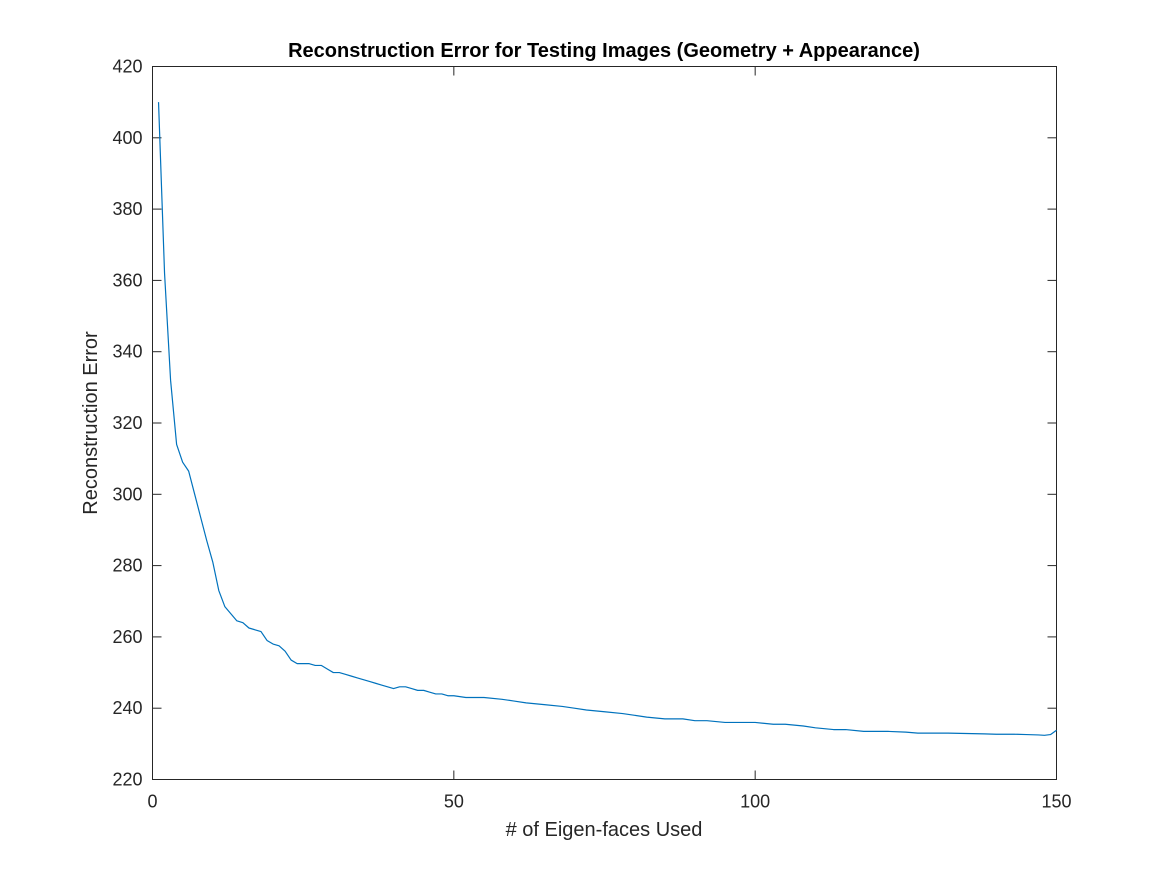 The width and height of the screenshot is (1167, 875). Describe the element at coordinates (454, 802) in the screenshot. I see `x-tick-label: 50` at that location.